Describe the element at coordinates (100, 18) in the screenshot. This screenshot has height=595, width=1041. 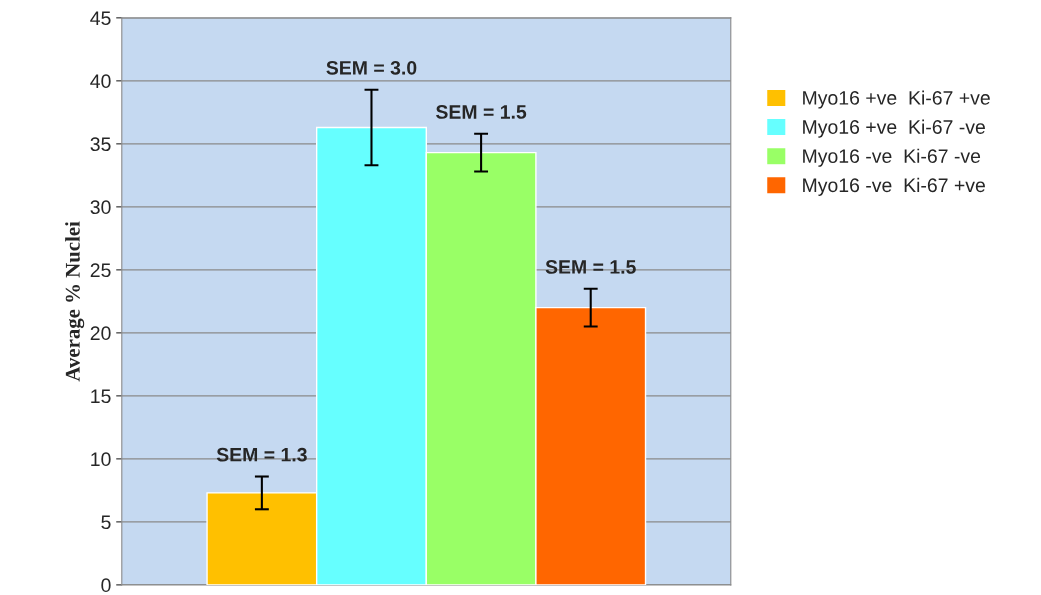
I see `y-tick-label: 45` at that location.